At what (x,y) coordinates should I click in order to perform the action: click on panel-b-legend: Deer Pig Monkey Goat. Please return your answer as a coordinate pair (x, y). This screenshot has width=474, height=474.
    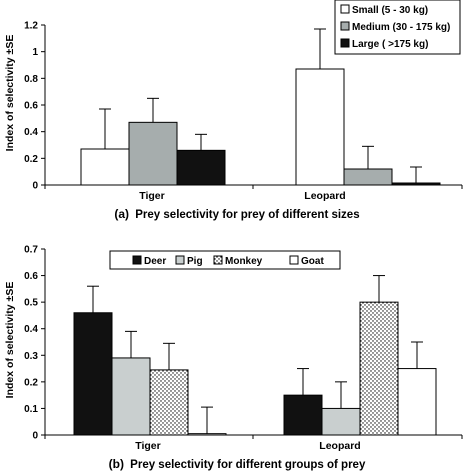
    Looking at the image, I should click on (225, 260).